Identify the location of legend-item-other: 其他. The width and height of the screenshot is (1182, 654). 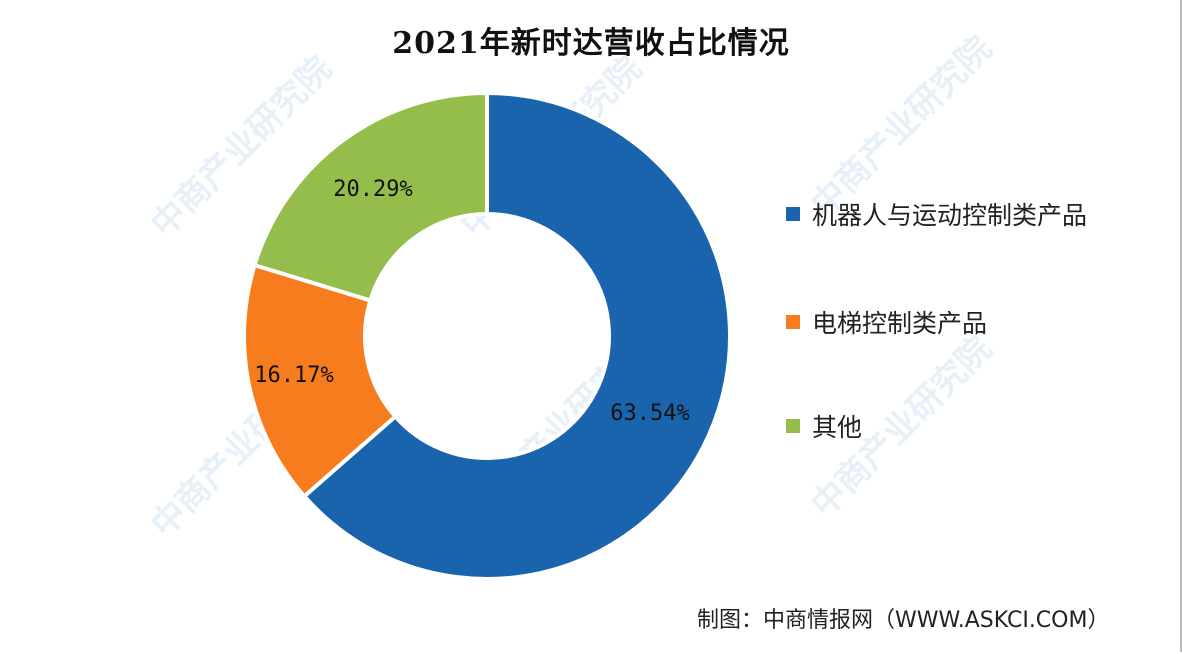
(824, 426).